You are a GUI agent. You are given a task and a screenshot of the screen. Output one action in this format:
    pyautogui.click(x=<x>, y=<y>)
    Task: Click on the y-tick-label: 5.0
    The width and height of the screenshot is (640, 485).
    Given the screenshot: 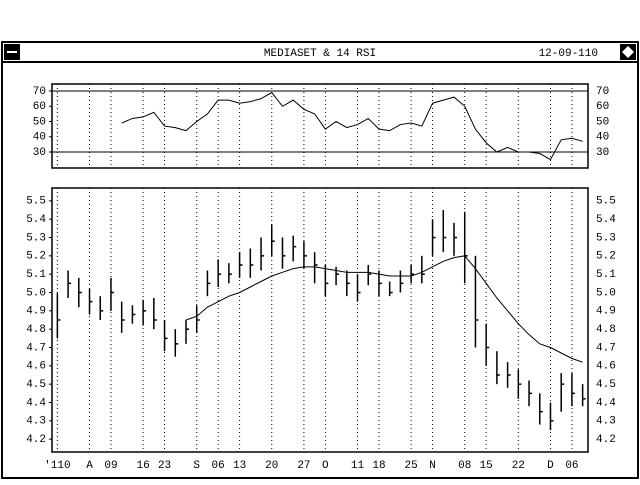 What is the action you would take?
    pyautogui.click(x=36, y=293)
    